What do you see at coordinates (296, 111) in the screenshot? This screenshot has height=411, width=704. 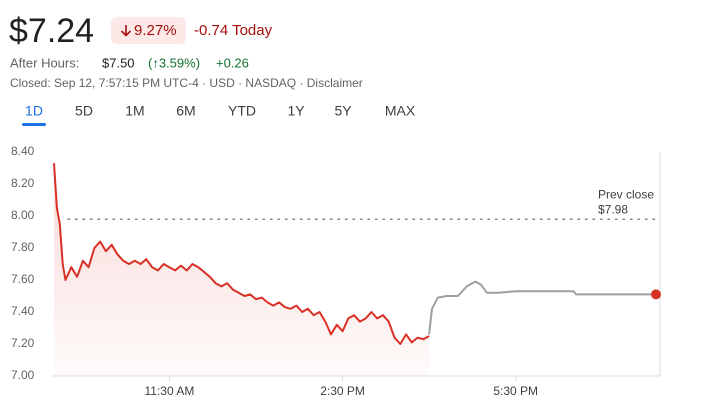 I see `range-tab: 1Y` at bounding box center [296, 111].